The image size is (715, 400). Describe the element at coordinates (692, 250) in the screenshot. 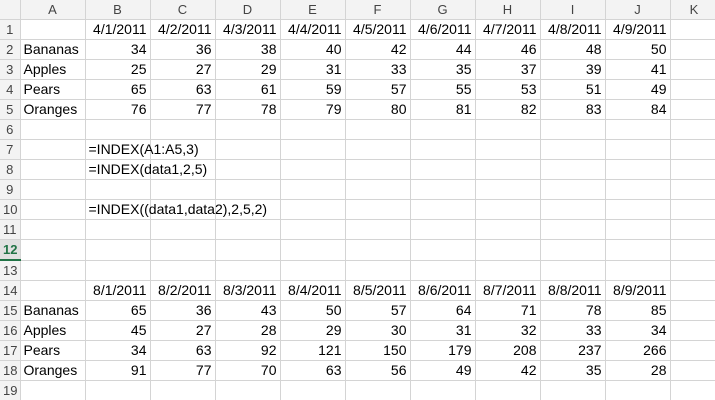

I see `cell-k12` at that location.